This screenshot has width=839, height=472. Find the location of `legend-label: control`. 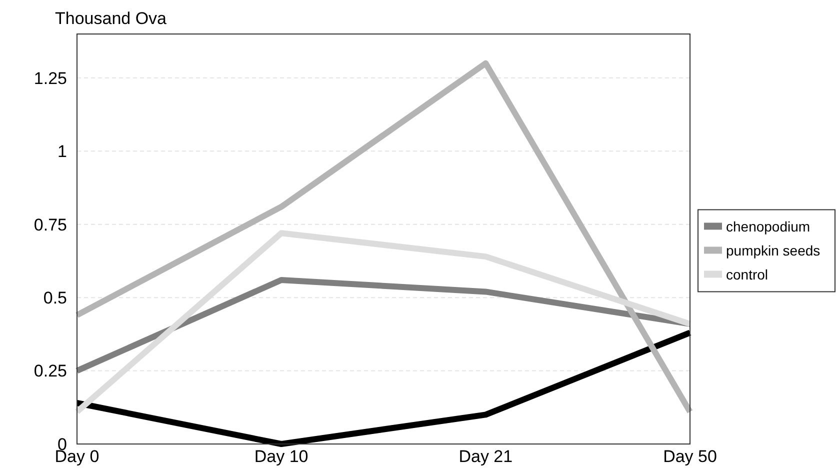

legend-label: control is located at coordinates (747, 274).